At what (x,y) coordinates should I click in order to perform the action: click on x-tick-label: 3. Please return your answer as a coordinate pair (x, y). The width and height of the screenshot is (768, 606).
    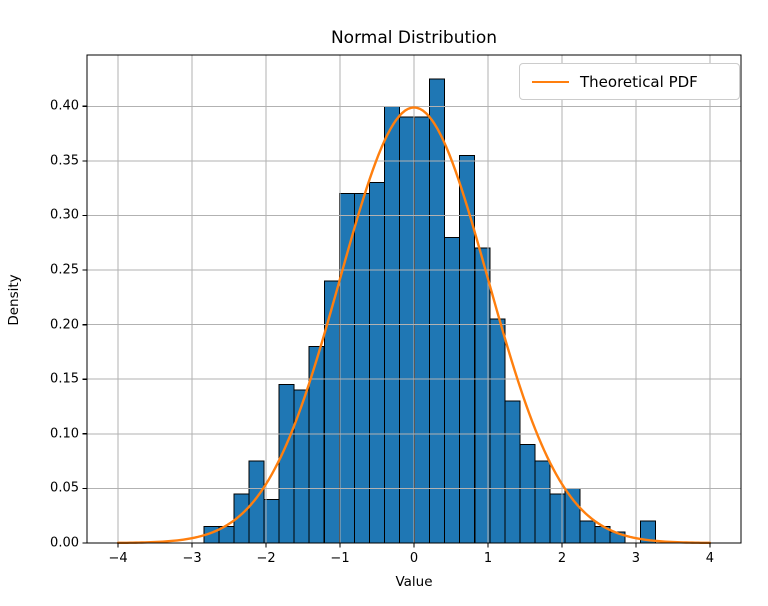
    Looking at the image, I should click on (636, 558).